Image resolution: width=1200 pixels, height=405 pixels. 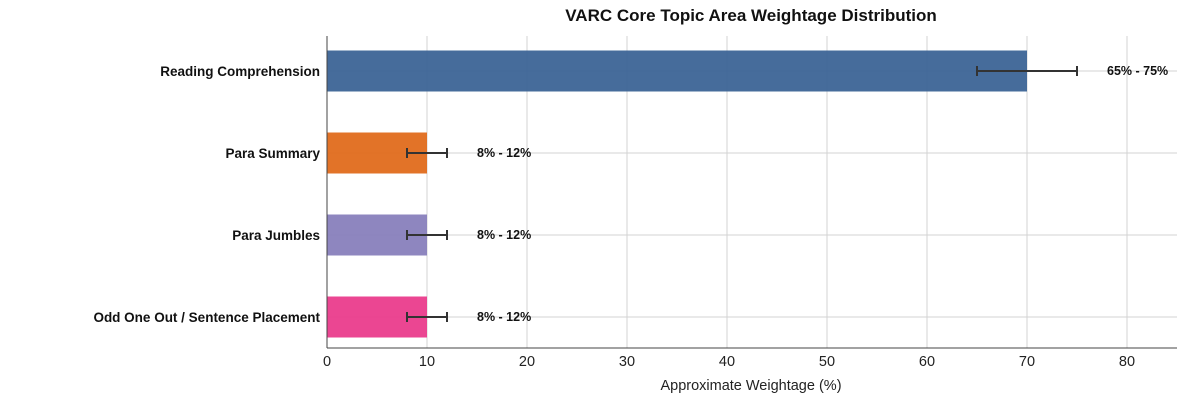 What do you see at coordinates (276, 235) in the screenshot?
I see `category-label: Para Jumbles` at bounding box center [276, 235].